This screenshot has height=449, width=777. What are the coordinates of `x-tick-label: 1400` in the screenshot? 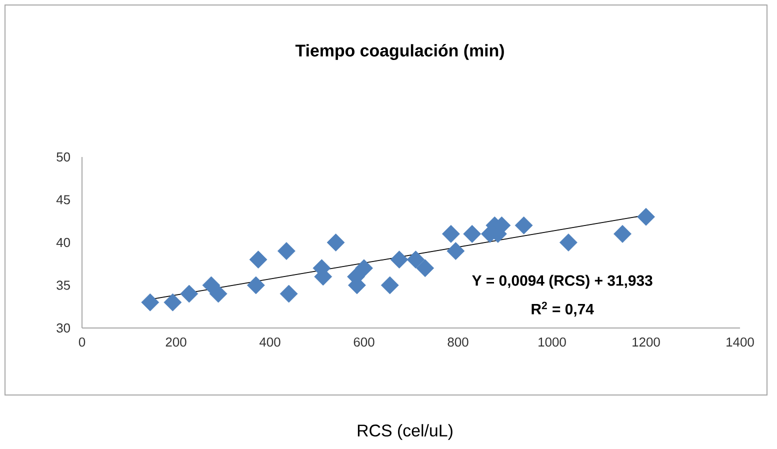 It's located at (740, 342).